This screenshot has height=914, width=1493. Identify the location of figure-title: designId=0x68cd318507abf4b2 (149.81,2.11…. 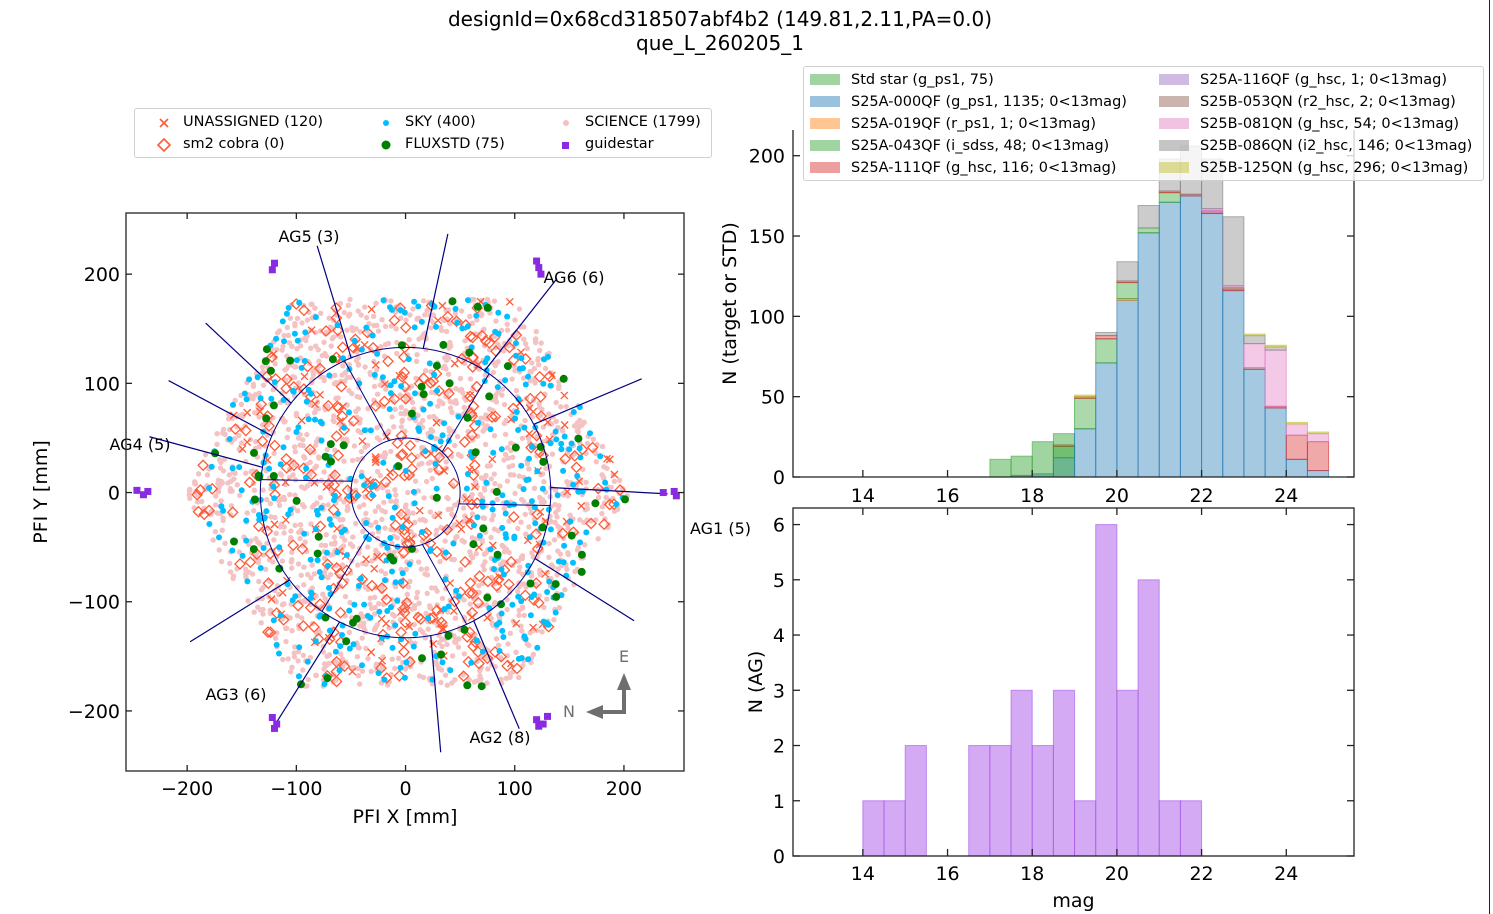
(720, 19).